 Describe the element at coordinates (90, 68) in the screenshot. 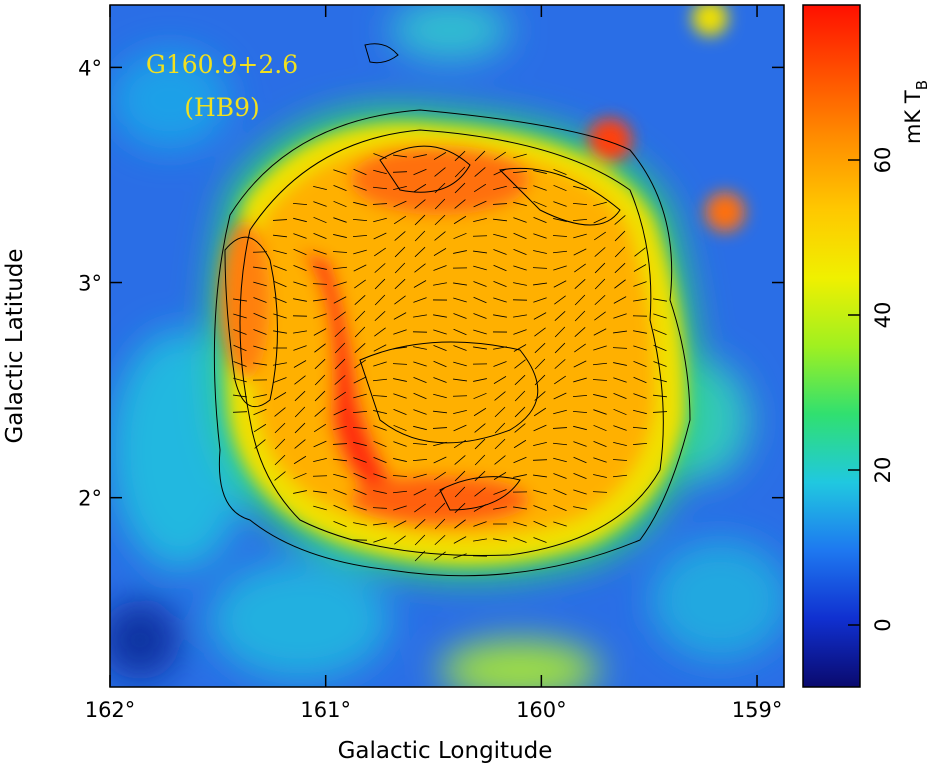

I see `y-tick-label: 4°` at that location.